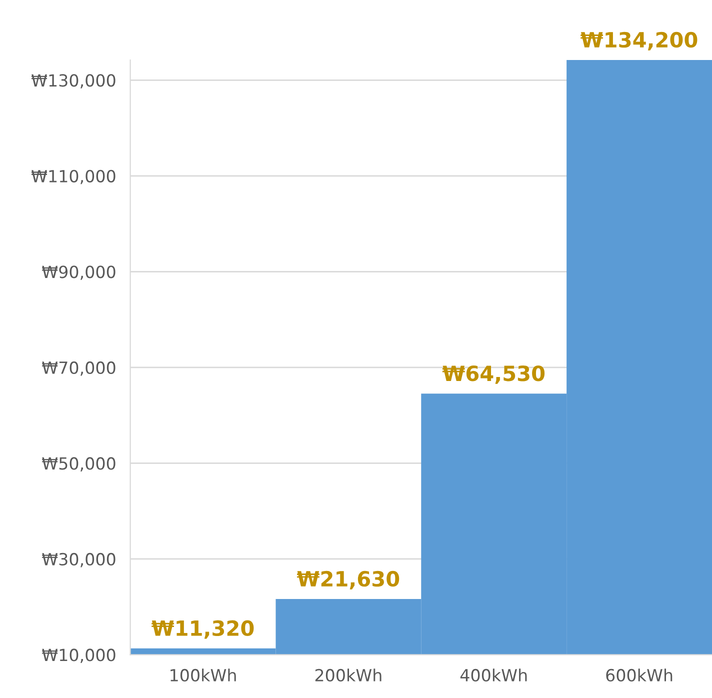 This screenshot has width=712, height=698. I want to click on data-label: ₩134,200, so click(639, 41).